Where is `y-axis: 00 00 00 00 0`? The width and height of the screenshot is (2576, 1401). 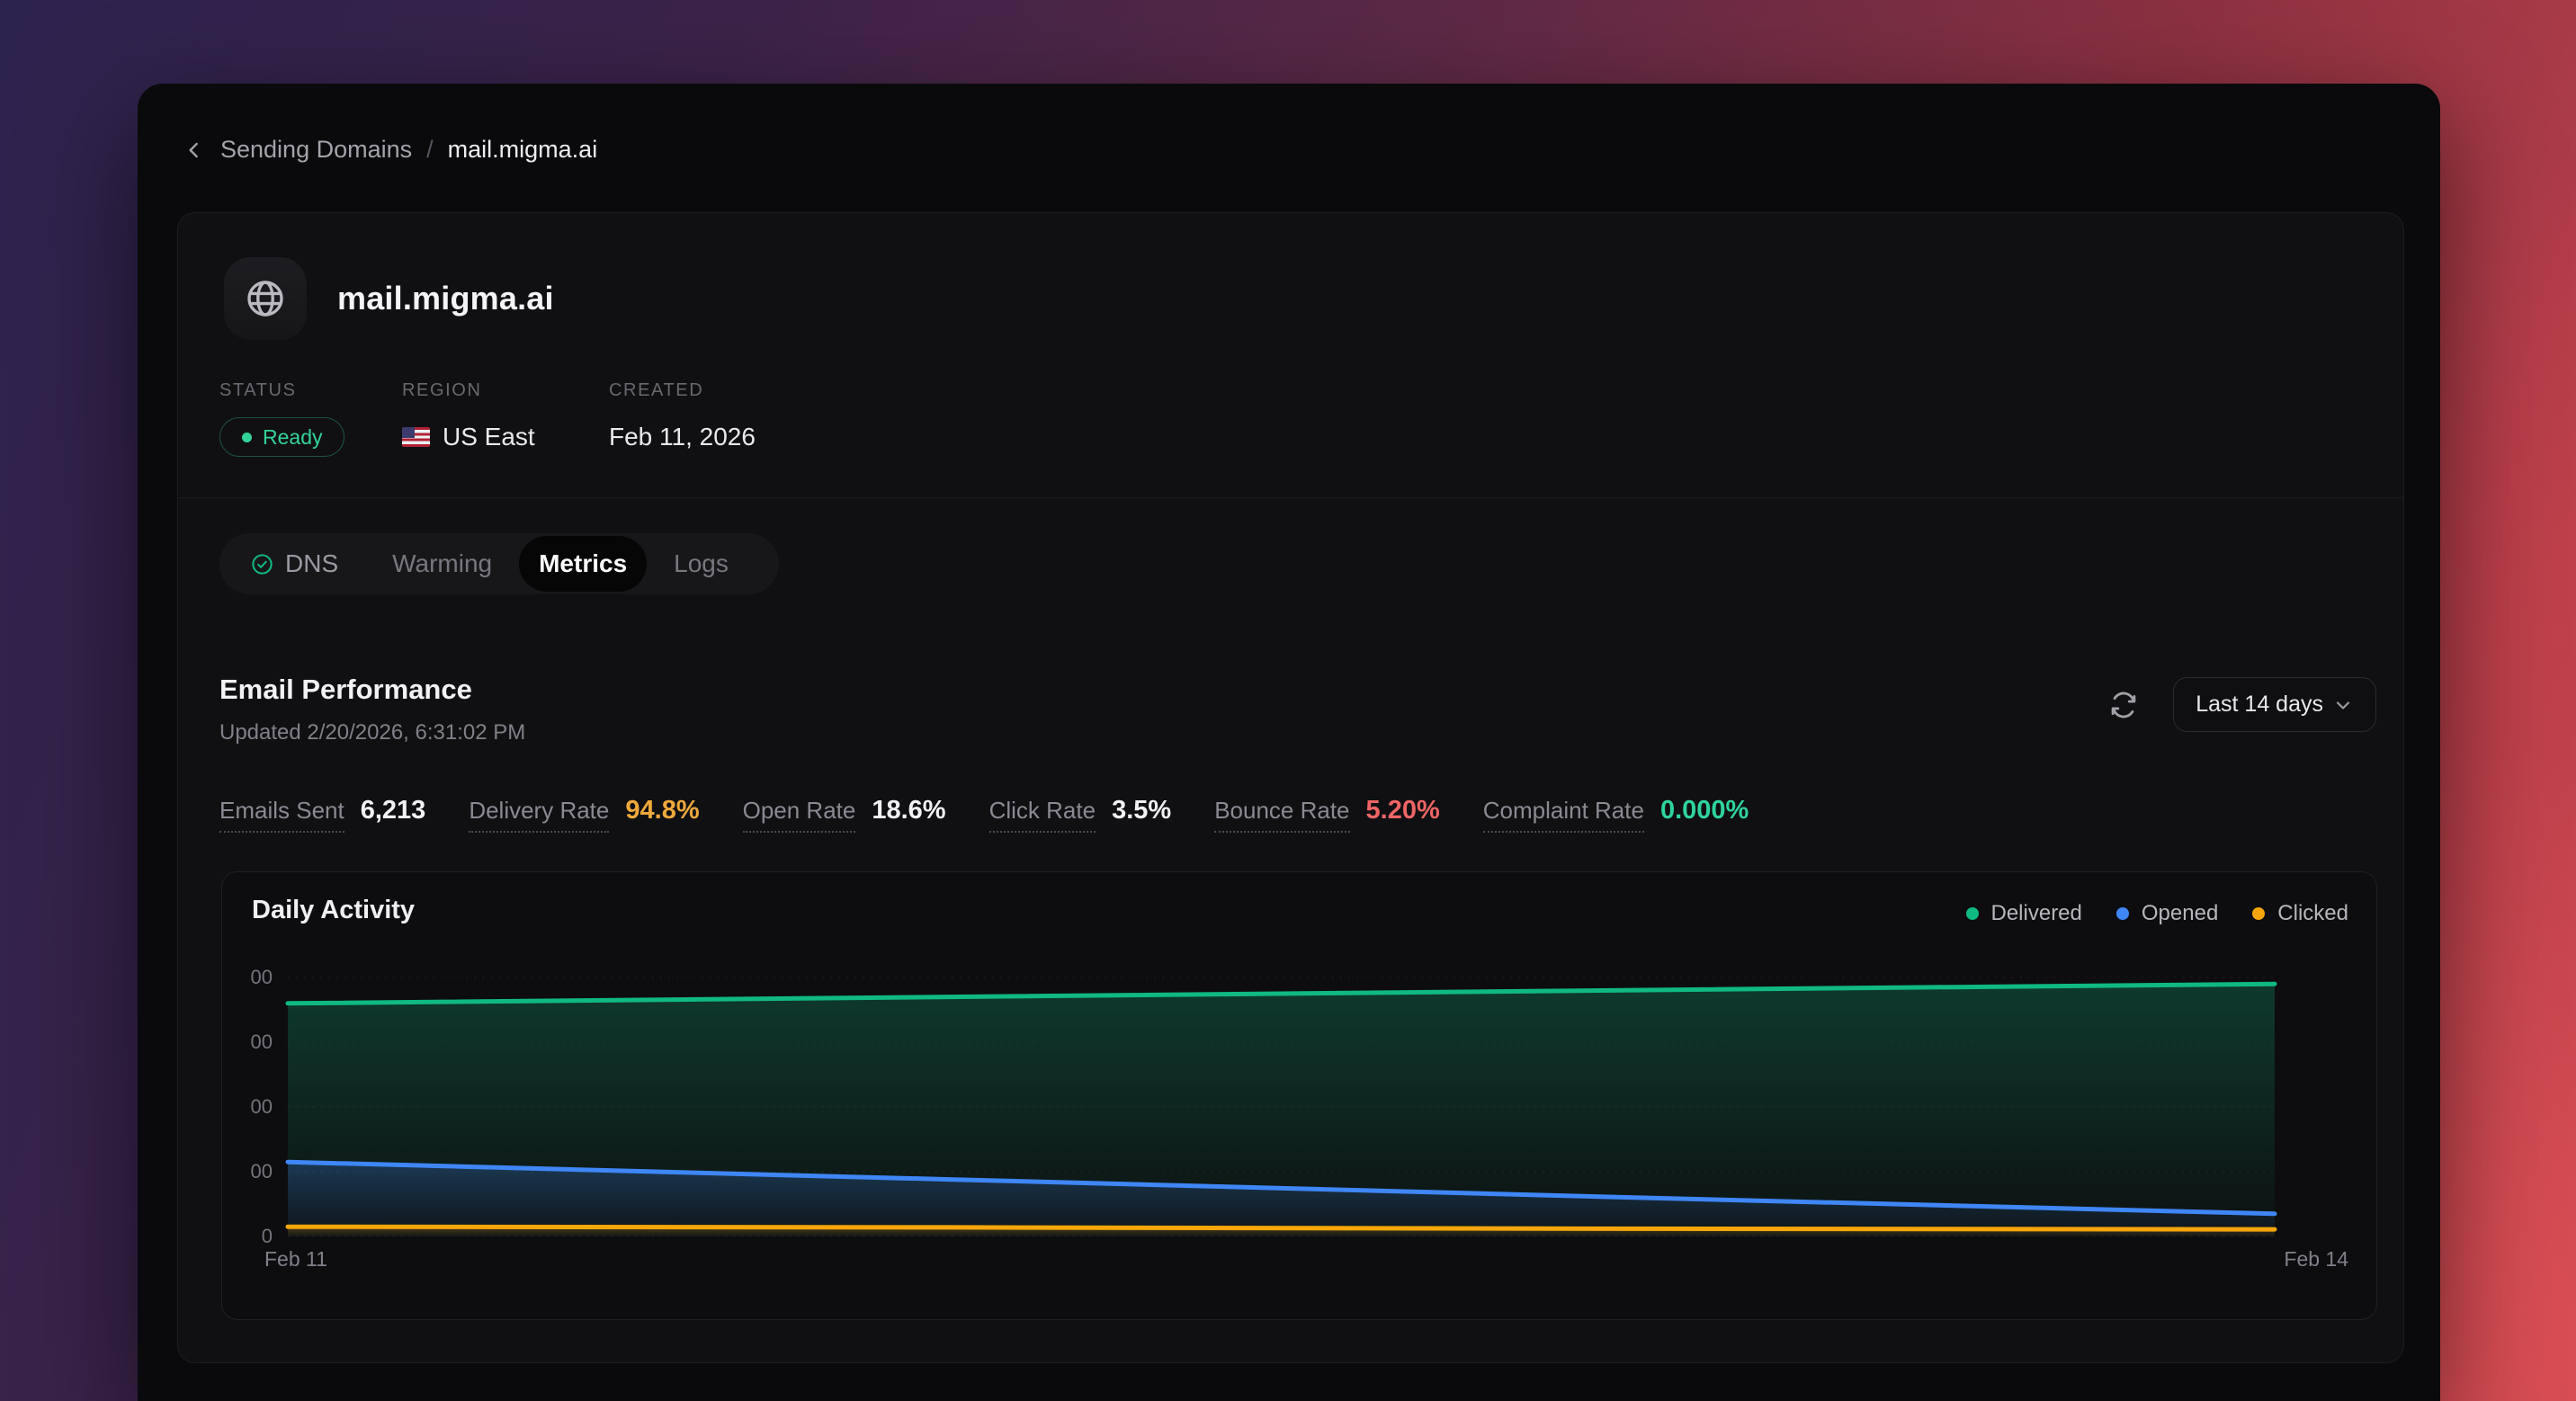
y-axis: 00 00 00 00 0 is located at coordinates (247, 1106).